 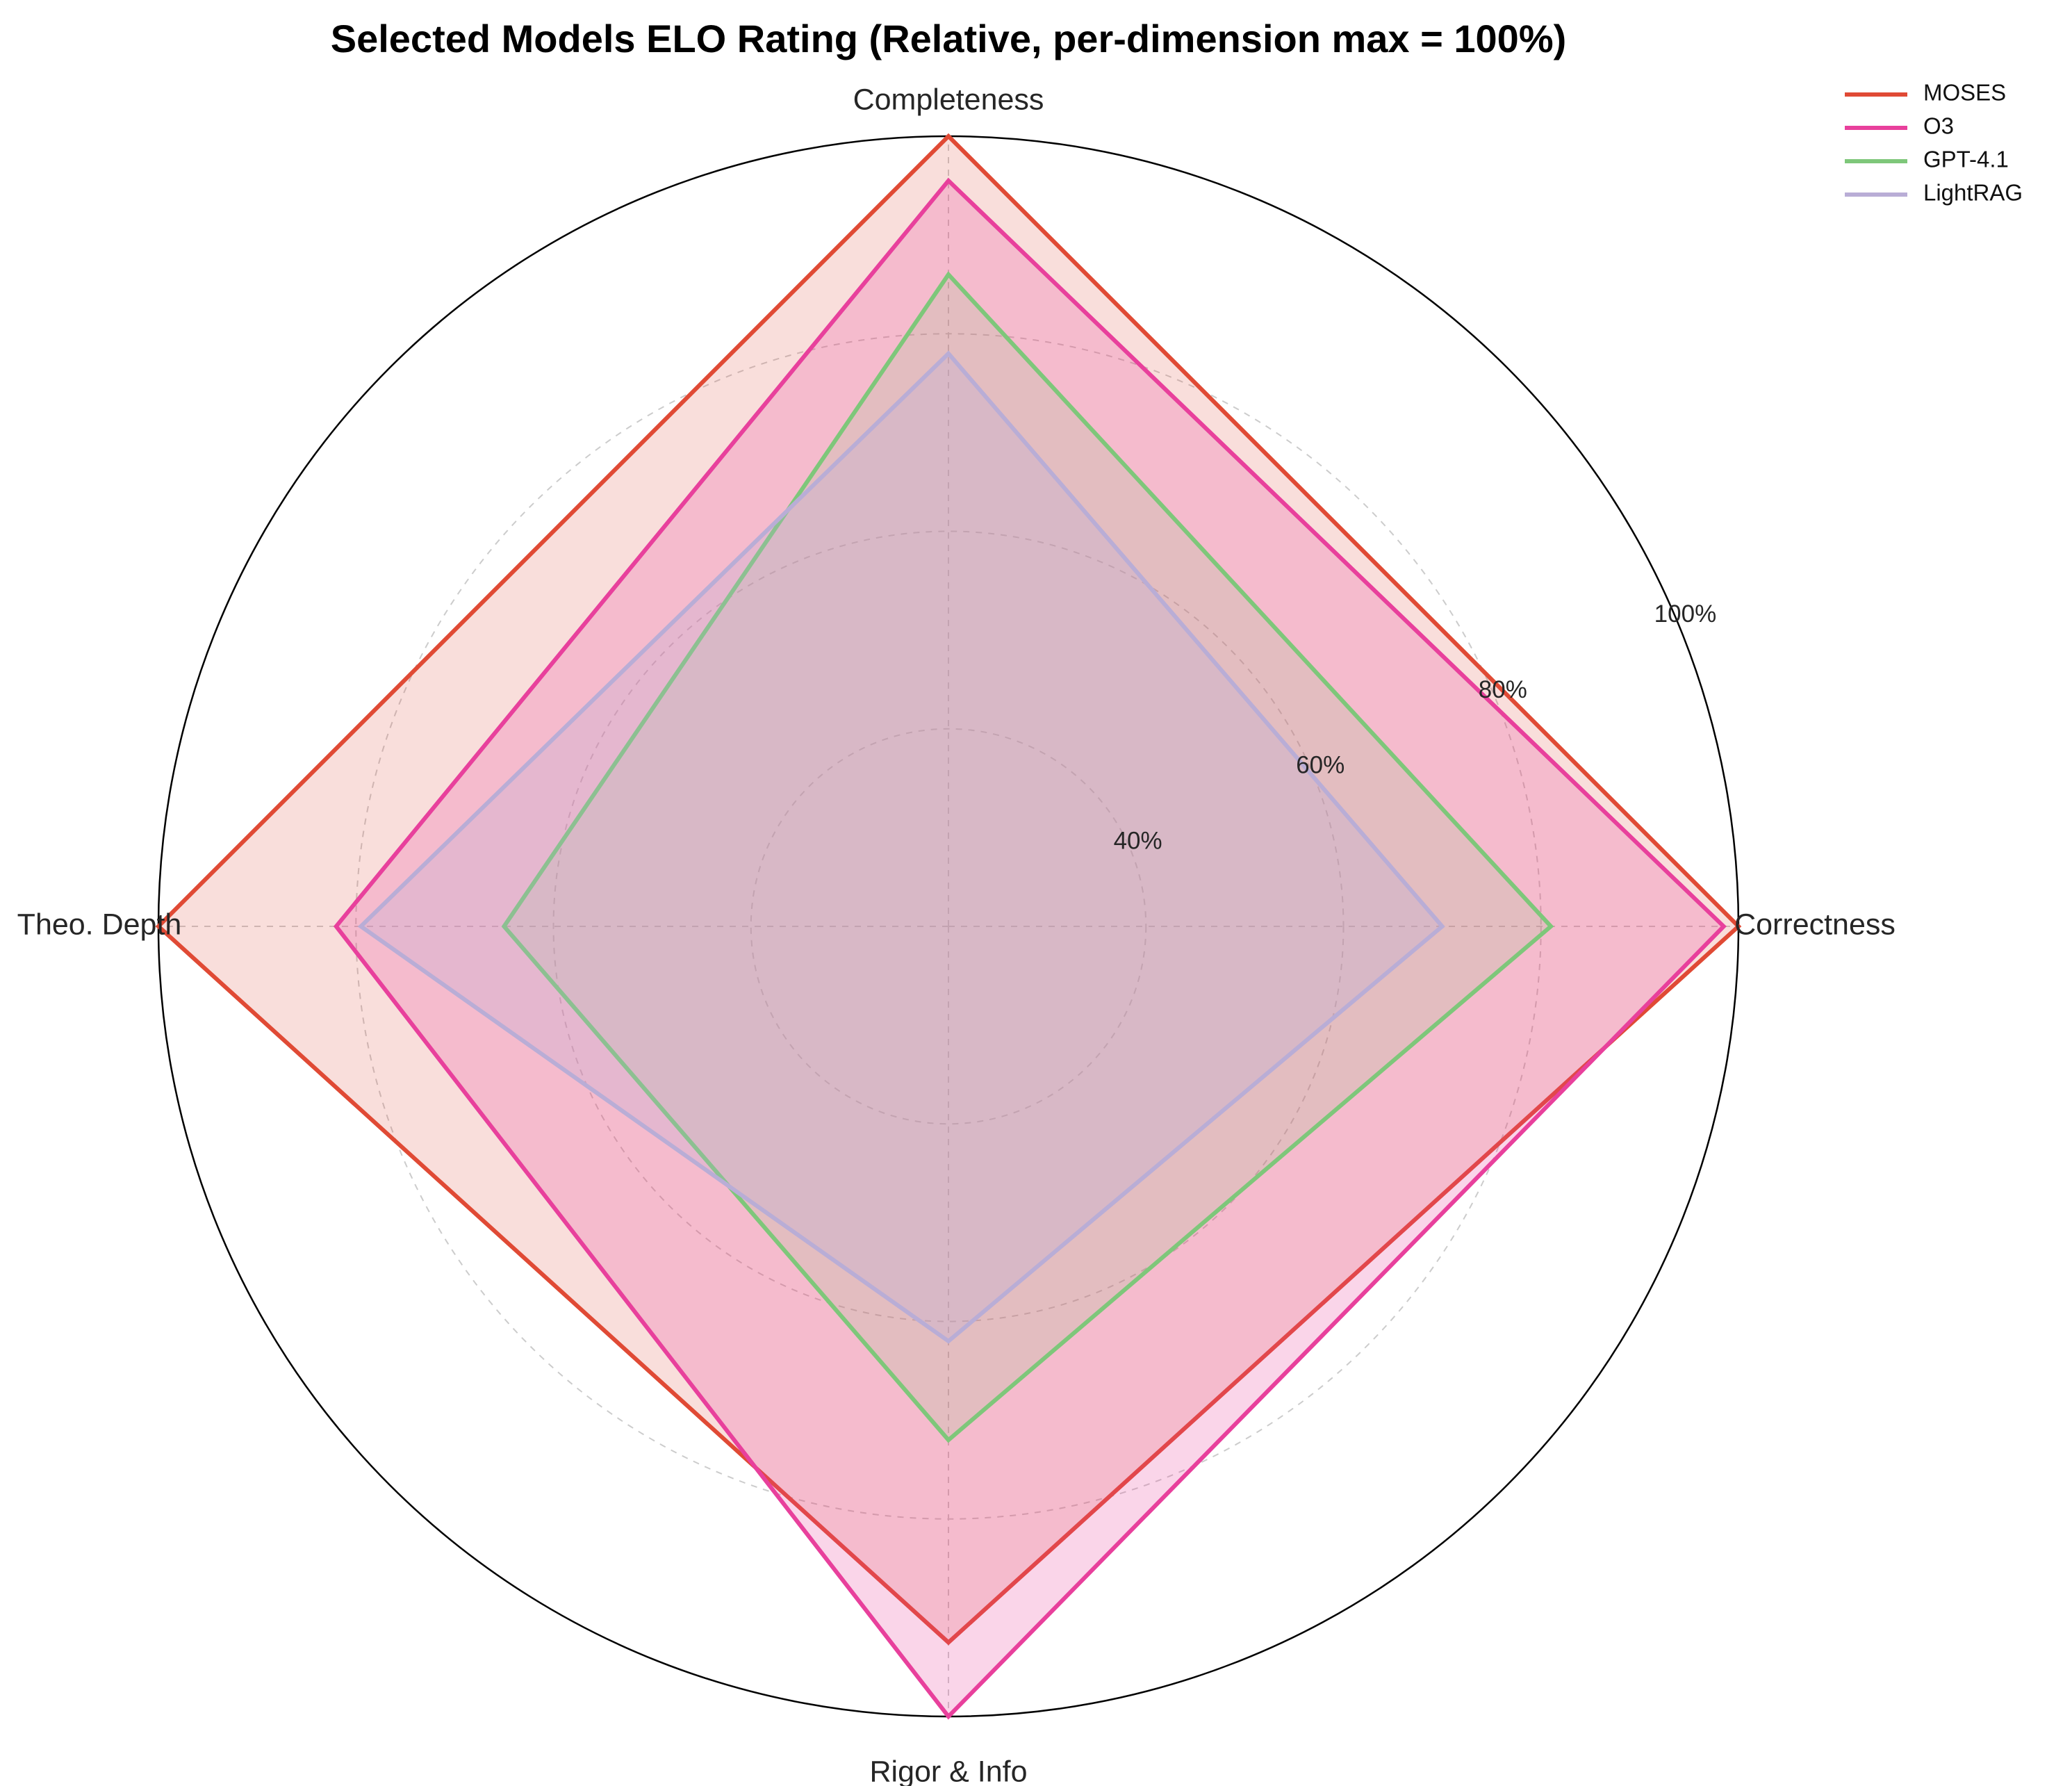 I want to click on legend-item-moses: MOSES, so click(x=1925, y=93).